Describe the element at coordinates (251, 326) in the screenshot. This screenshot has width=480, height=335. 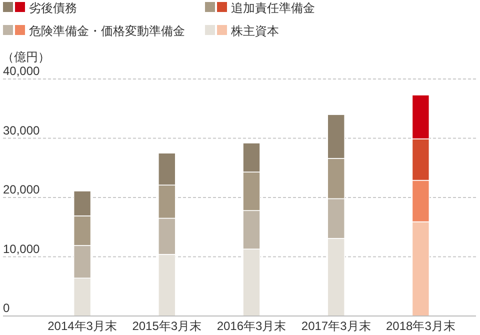
I see `x-tick-label: 2016年3月末` at that location.